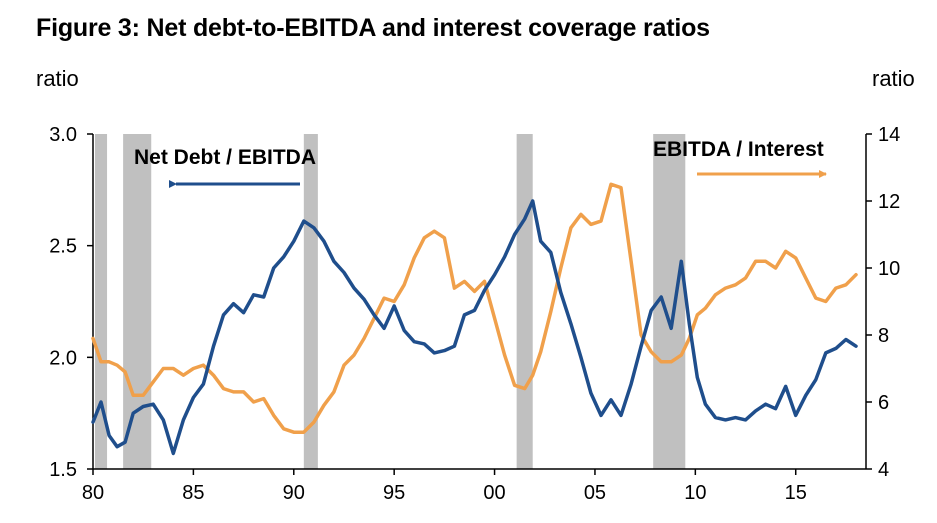 This screenshot has height=523, width=937. Describe the element at coordinates (494, 493) in the screenshot. I see `x-tick-label: 00` at that location.